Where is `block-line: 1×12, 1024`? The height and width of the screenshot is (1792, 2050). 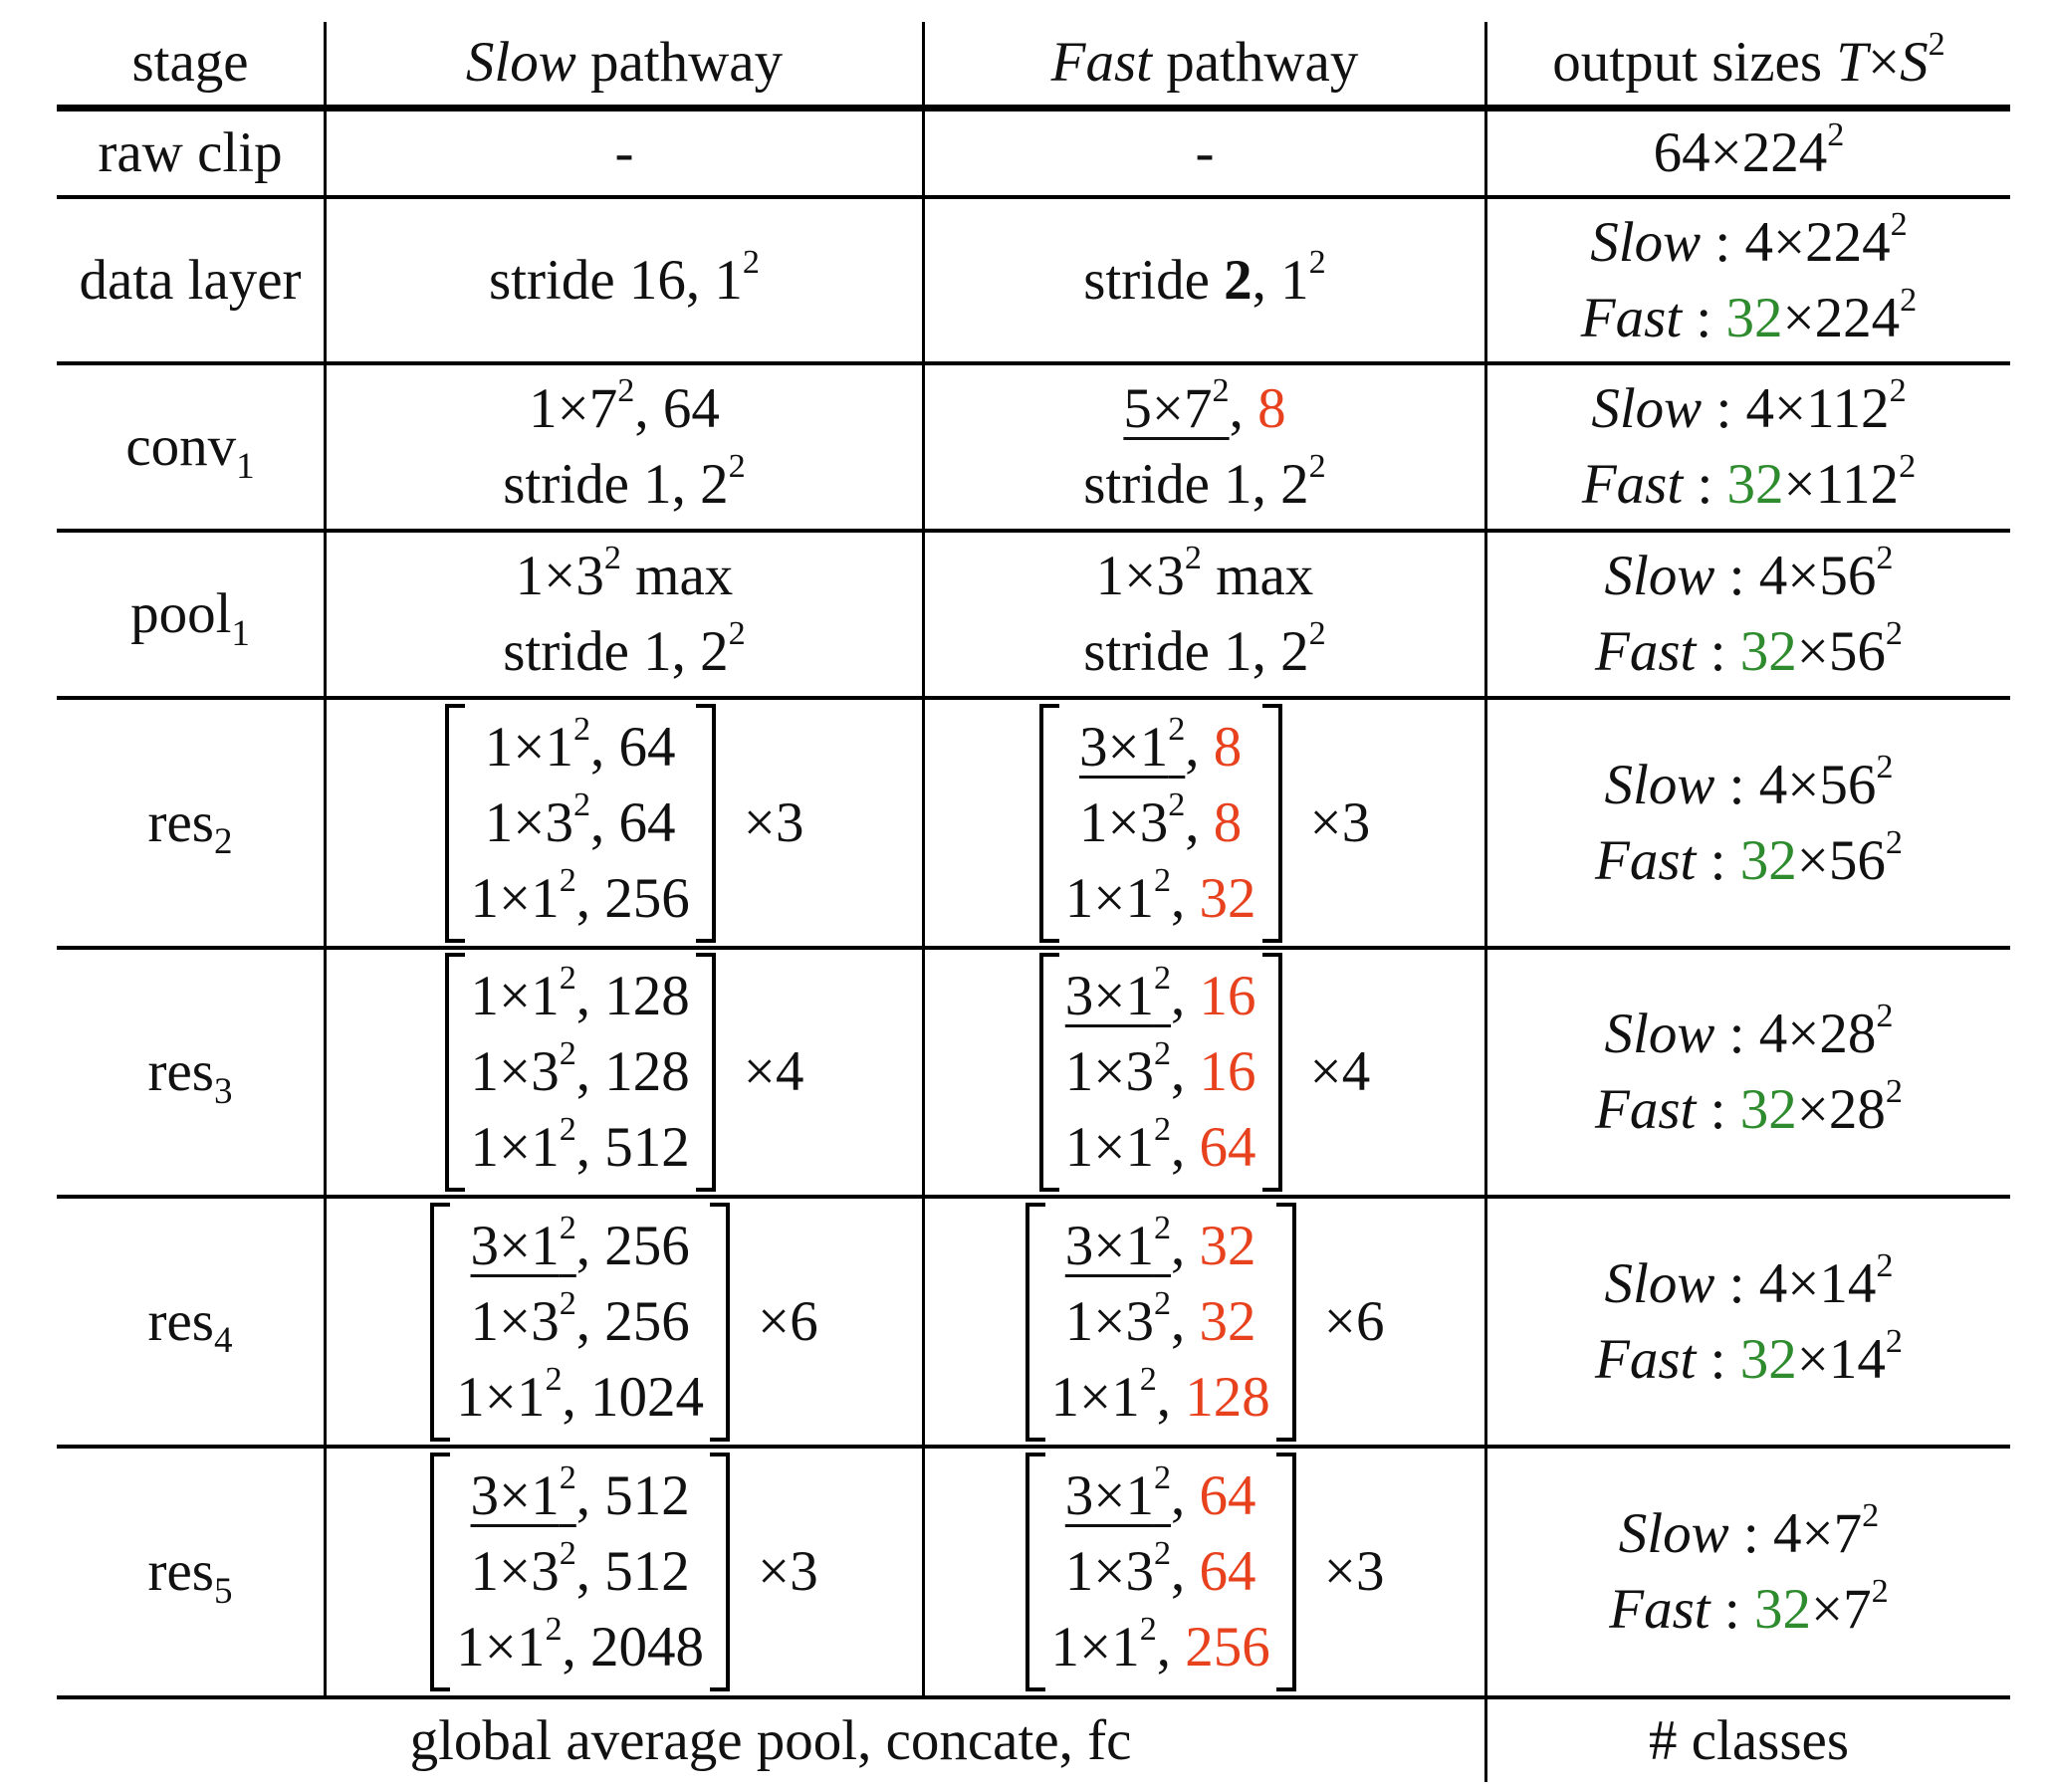
block-line: 1×12, 1024 is located at coordinates (580, 1394).